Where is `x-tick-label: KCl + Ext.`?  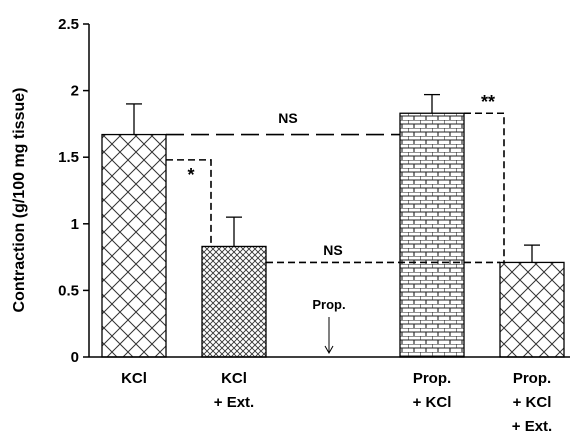
x-tick-label: KCl + Ext. is located at coordinates (234, 390).